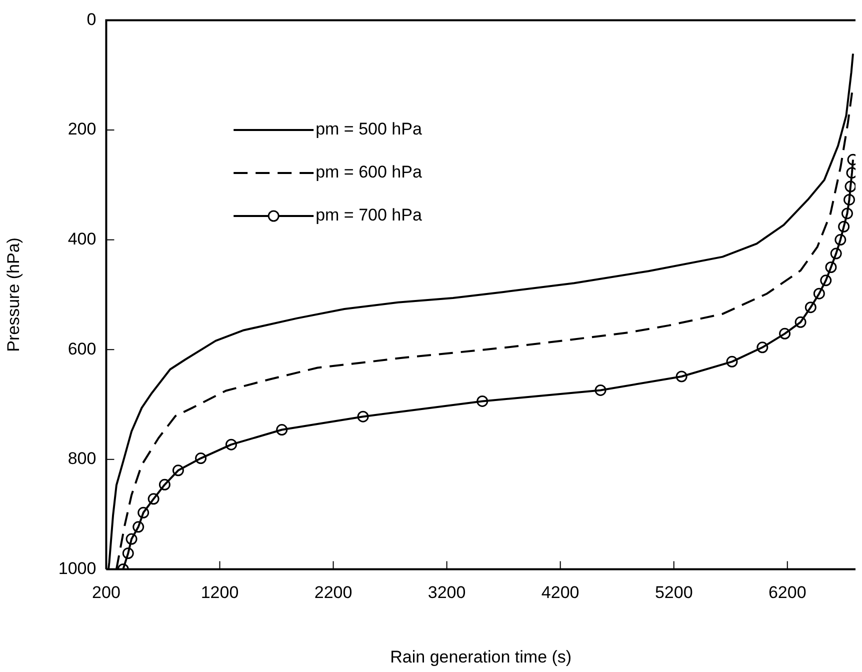  I want to click on legend-label: pm = 600 hPa, so click(369, 172).